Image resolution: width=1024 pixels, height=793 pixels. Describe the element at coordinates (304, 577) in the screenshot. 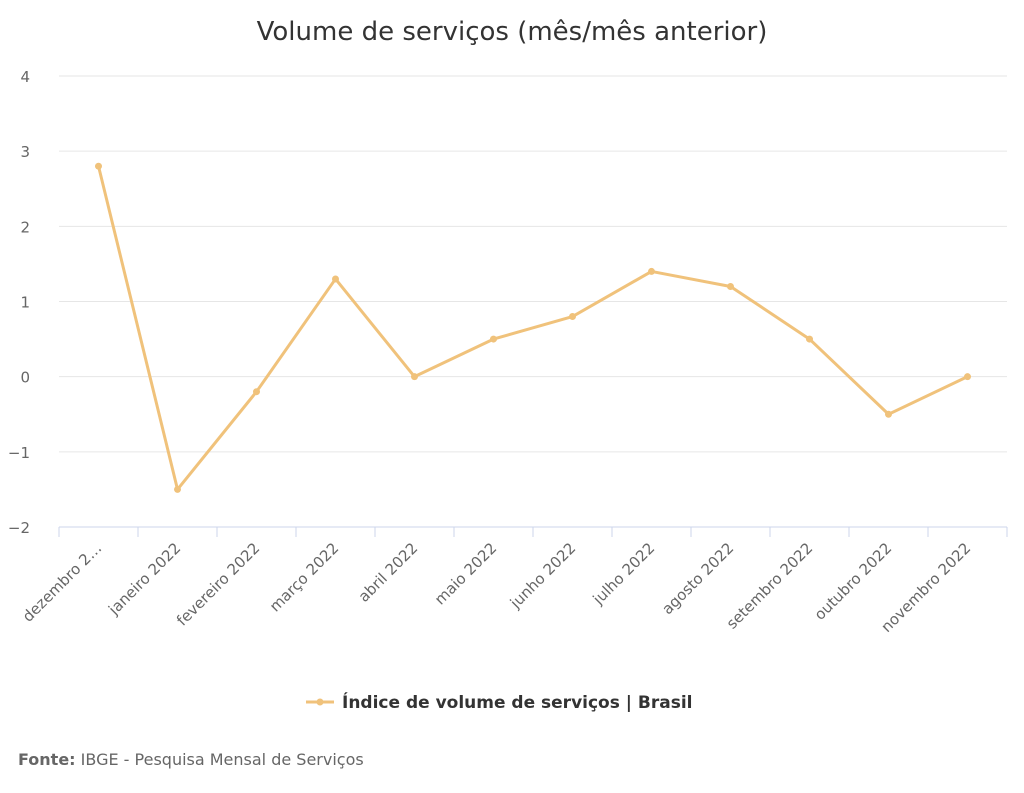

I see `x-tick-label: março 2022` at that location.